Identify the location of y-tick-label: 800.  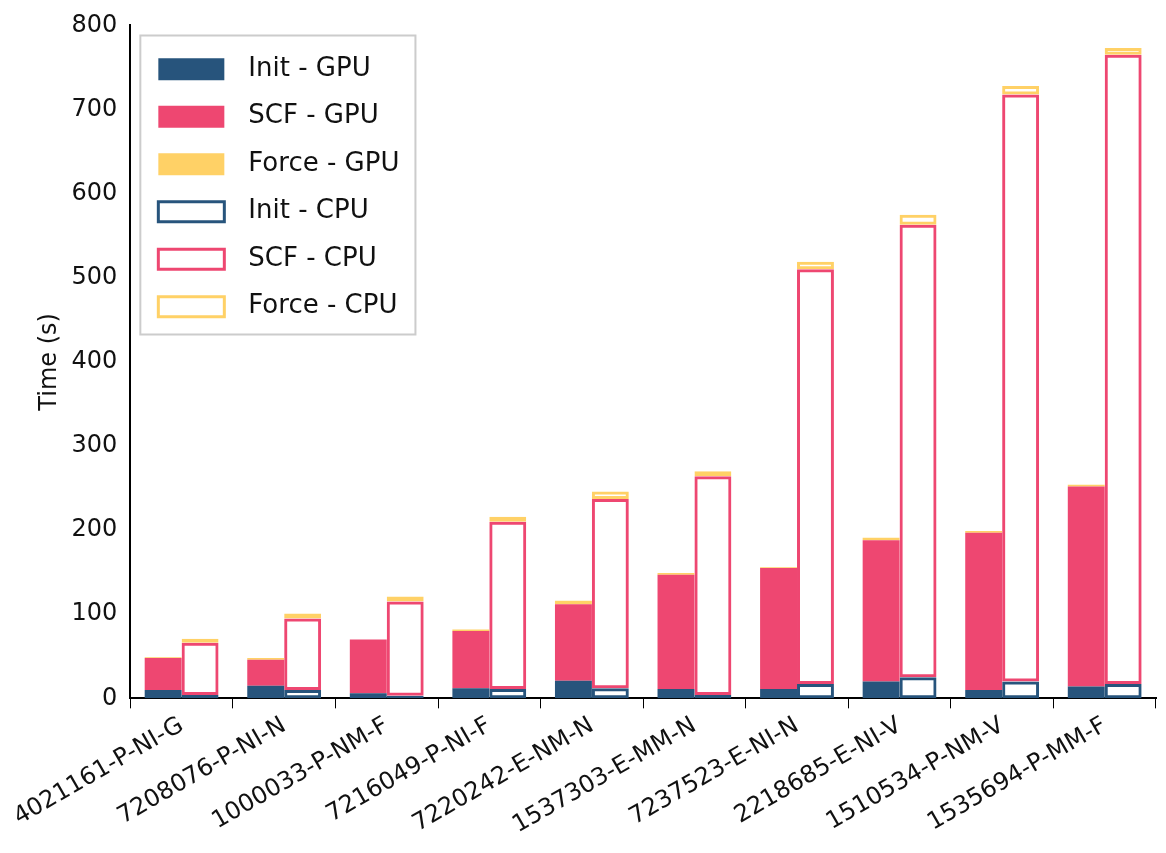
(94, 23).